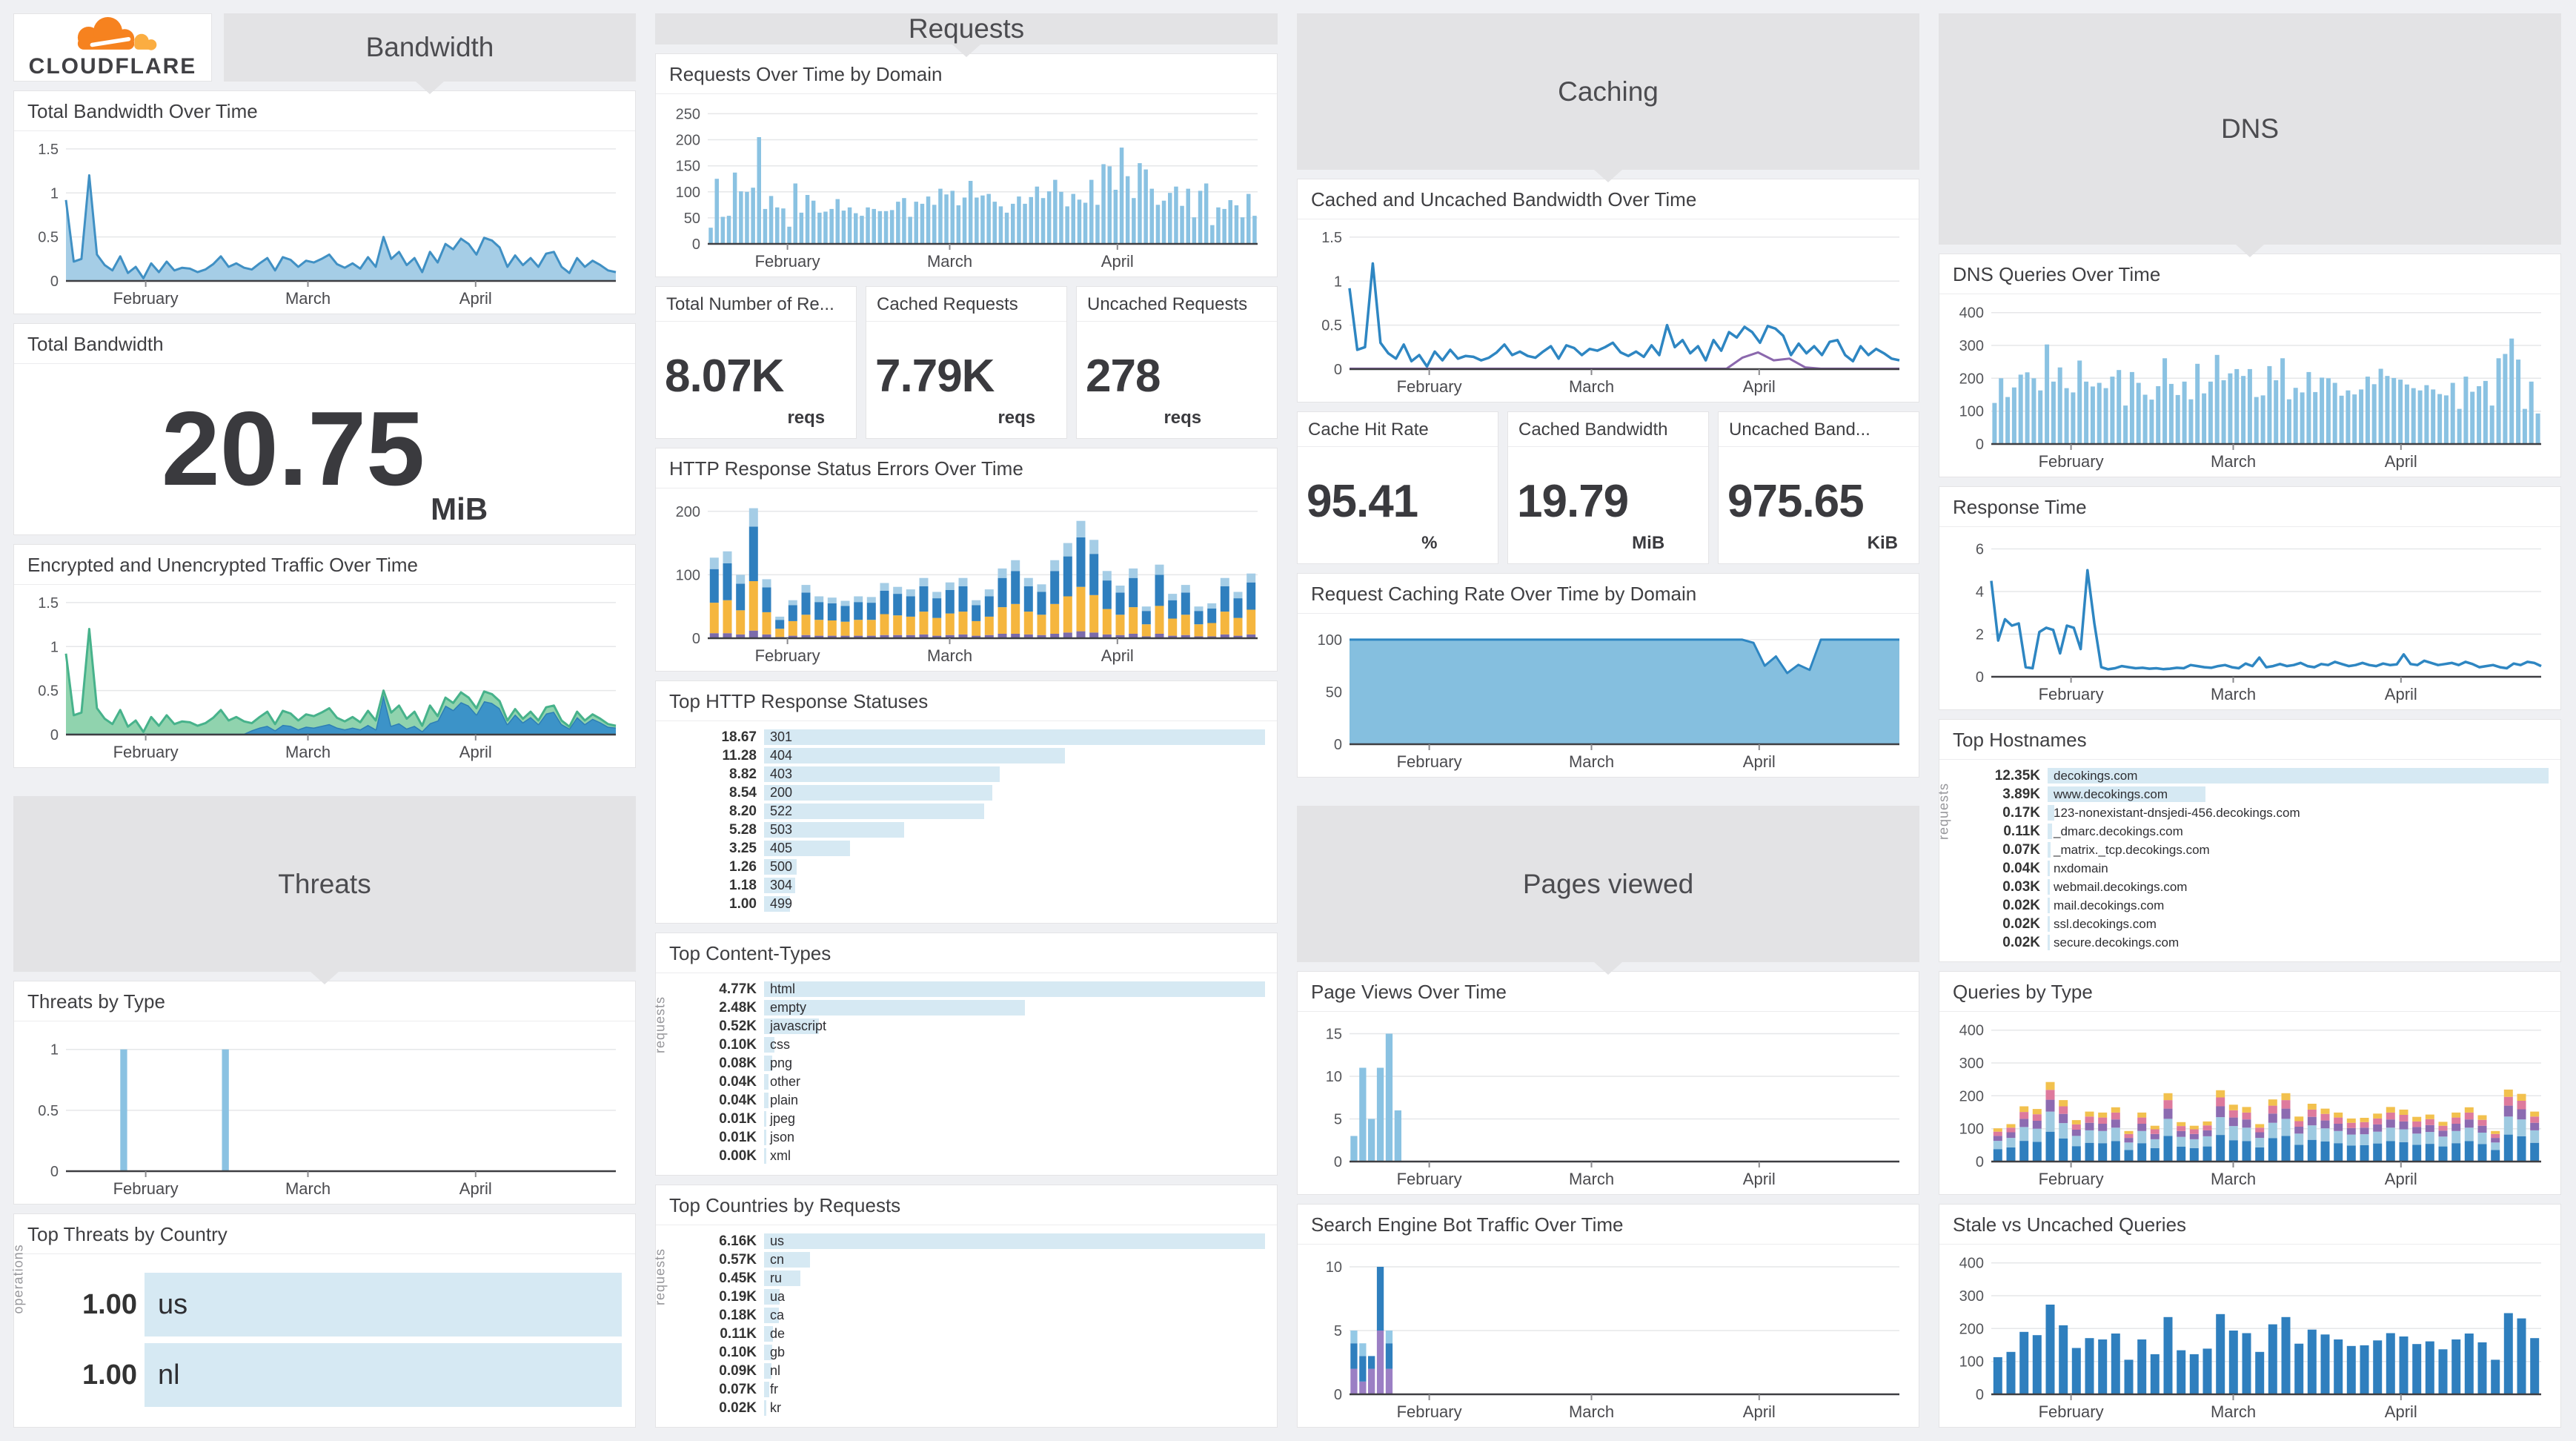 This screenshot has width=2576, height=1441. Describe the element at coordinates (324, 890) in the screenshot. I see `section-header-threats: Threats` at that location.